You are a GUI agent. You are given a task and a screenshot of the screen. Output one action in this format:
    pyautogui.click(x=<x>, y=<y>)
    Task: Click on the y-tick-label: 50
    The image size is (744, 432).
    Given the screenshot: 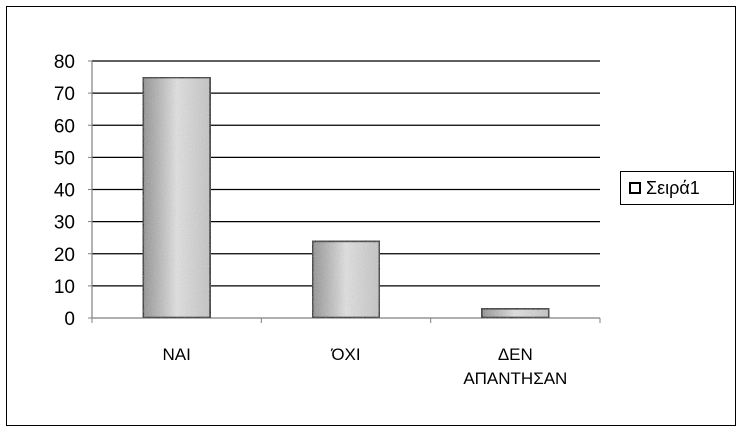 What is the action you would take?
    pyautogui.click(x=64, y=158)
    